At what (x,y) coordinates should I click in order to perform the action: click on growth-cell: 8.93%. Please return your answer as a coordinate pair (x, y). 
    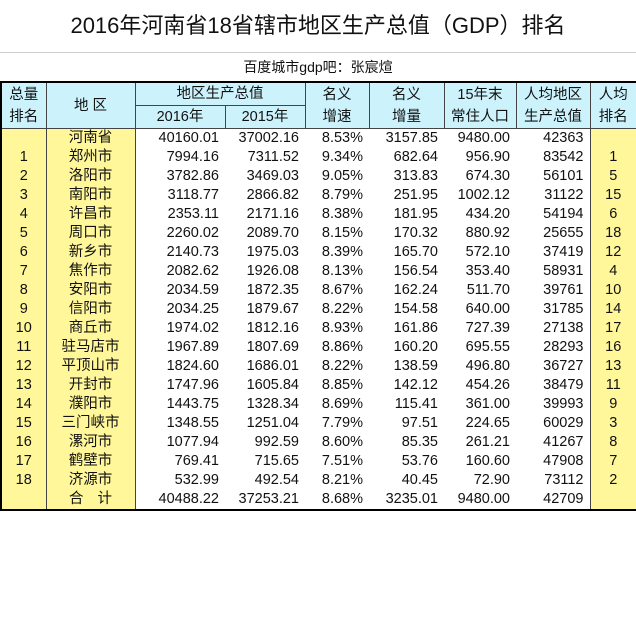
    Looking at the image, I should click on (337, 328).